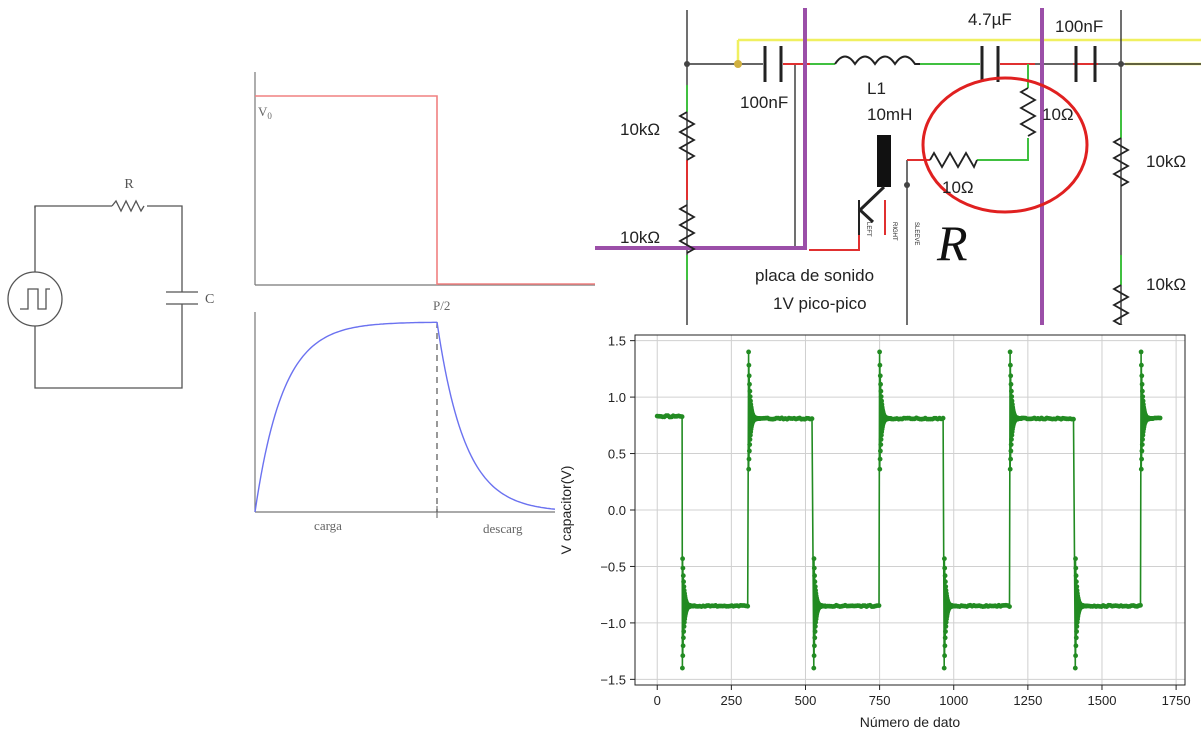 The height and width of the screenshot is (734, 1201). I want to click on x-tick-label: 1250, so click(1027, 700).